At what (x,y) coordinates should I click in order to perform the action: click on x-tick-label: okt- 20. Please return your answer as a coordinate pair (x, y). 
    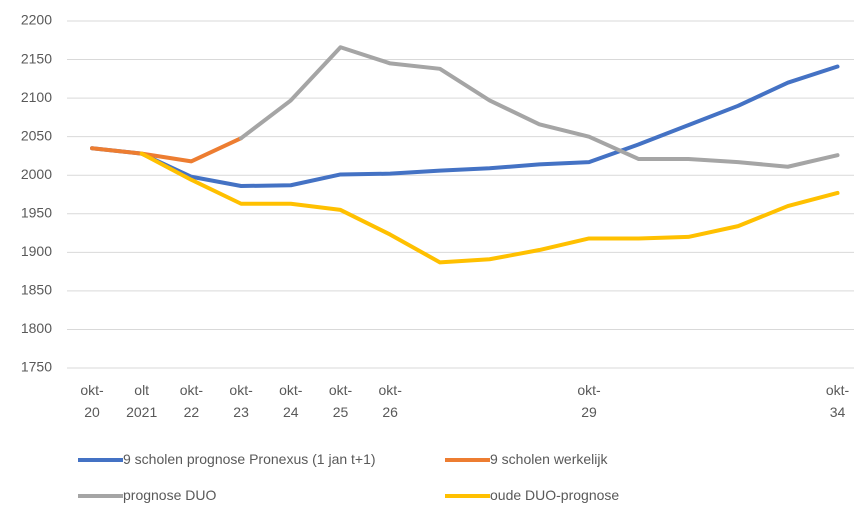
    Looking at the image, I should click on (92, 401).